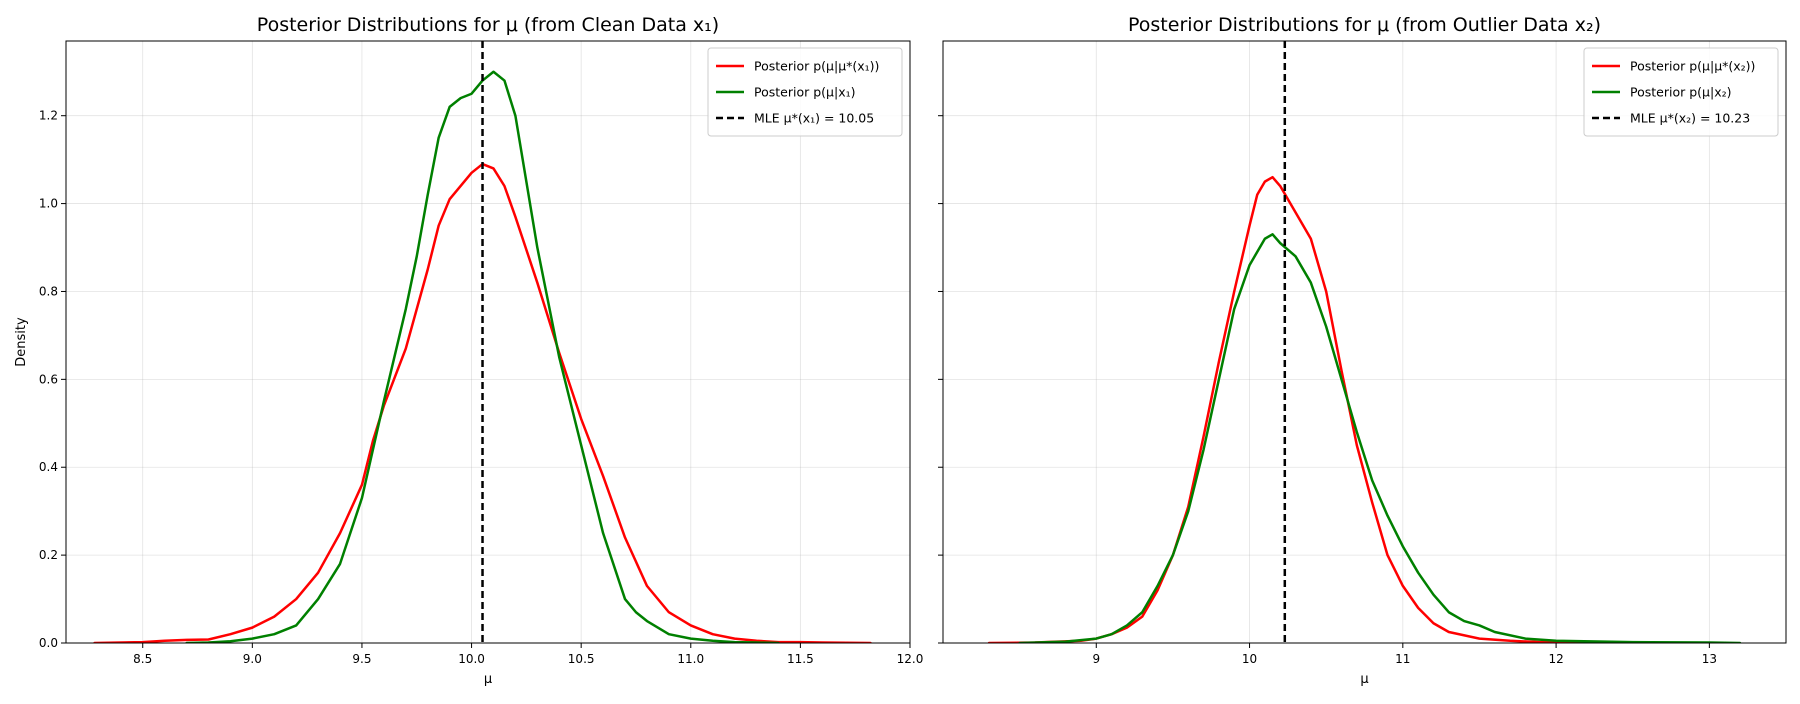  Describe the element at coordinates (48, 291) in the screenshot. I see `y-tick-label: 0.8` at that location.